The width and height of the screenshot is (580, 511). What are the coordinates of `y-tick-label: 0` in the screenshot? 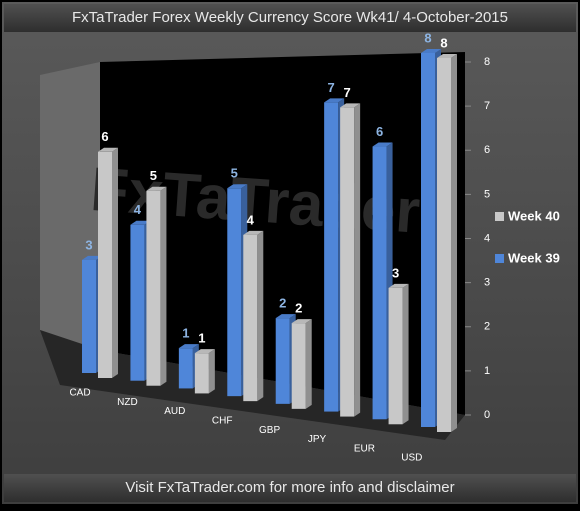 It's located at (487, 415).